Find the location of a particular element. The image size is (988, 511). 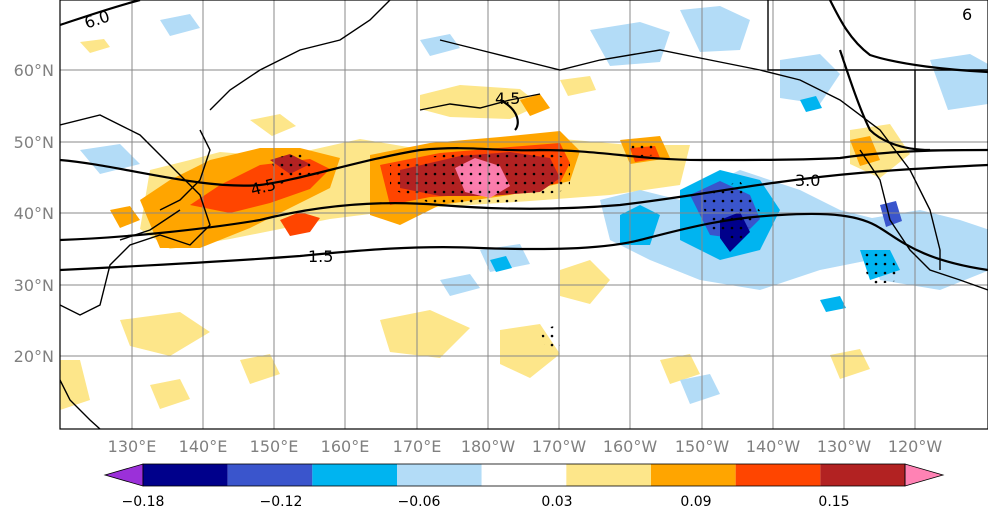

lat-tick-50n: 50°N is located at coordinates (34, 142).